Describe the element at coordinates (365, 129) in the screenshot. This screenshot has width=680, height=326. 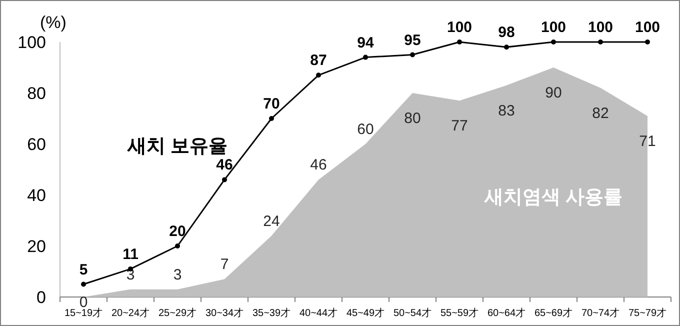
I see `data-label: 60` at that location.